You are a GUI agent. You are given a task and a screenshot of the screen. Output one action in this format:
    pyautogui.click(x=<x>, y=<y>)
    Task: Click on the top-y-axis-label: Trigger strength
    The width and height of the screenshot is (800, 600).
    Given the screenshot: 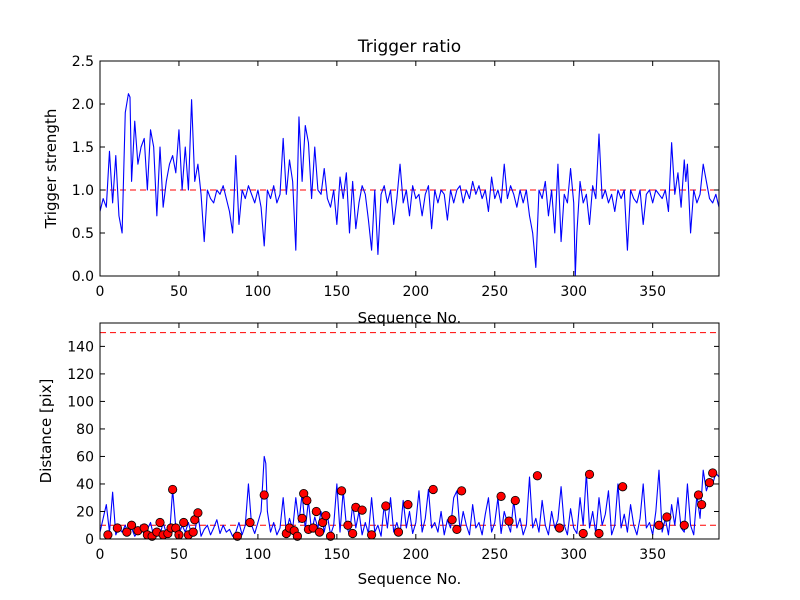 What is the action you would take?
    pyautogui.click(x=51, y=169)
    